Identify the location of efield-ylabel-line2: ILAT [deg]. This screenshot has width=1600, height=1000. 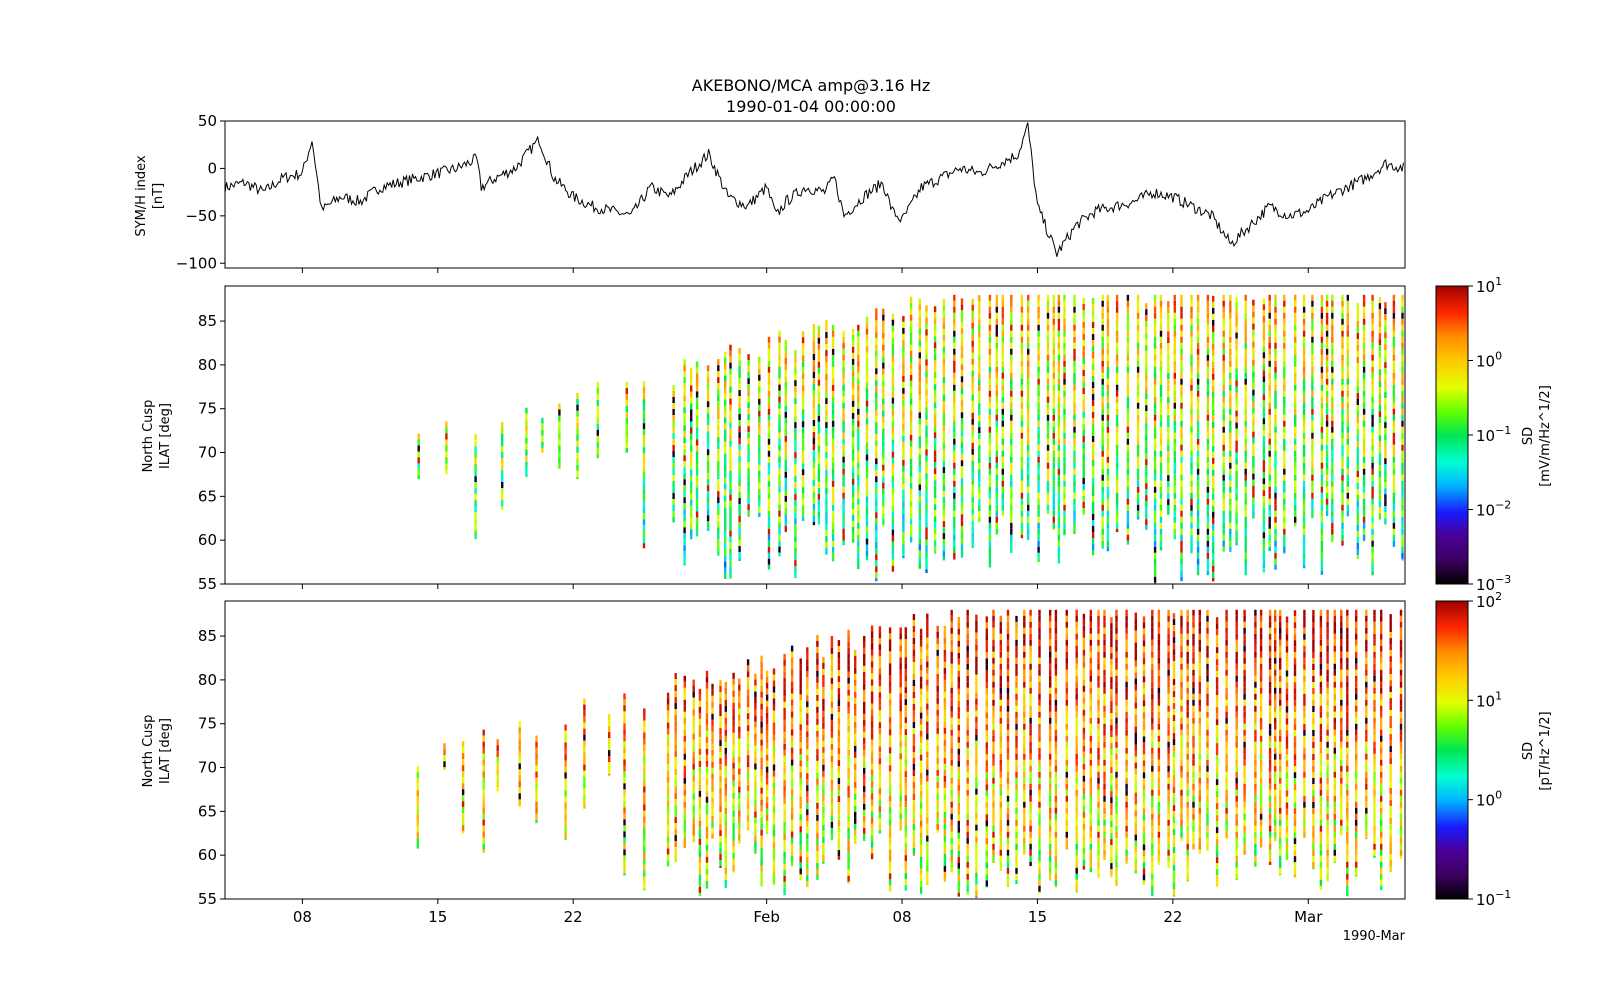
(165, 436).